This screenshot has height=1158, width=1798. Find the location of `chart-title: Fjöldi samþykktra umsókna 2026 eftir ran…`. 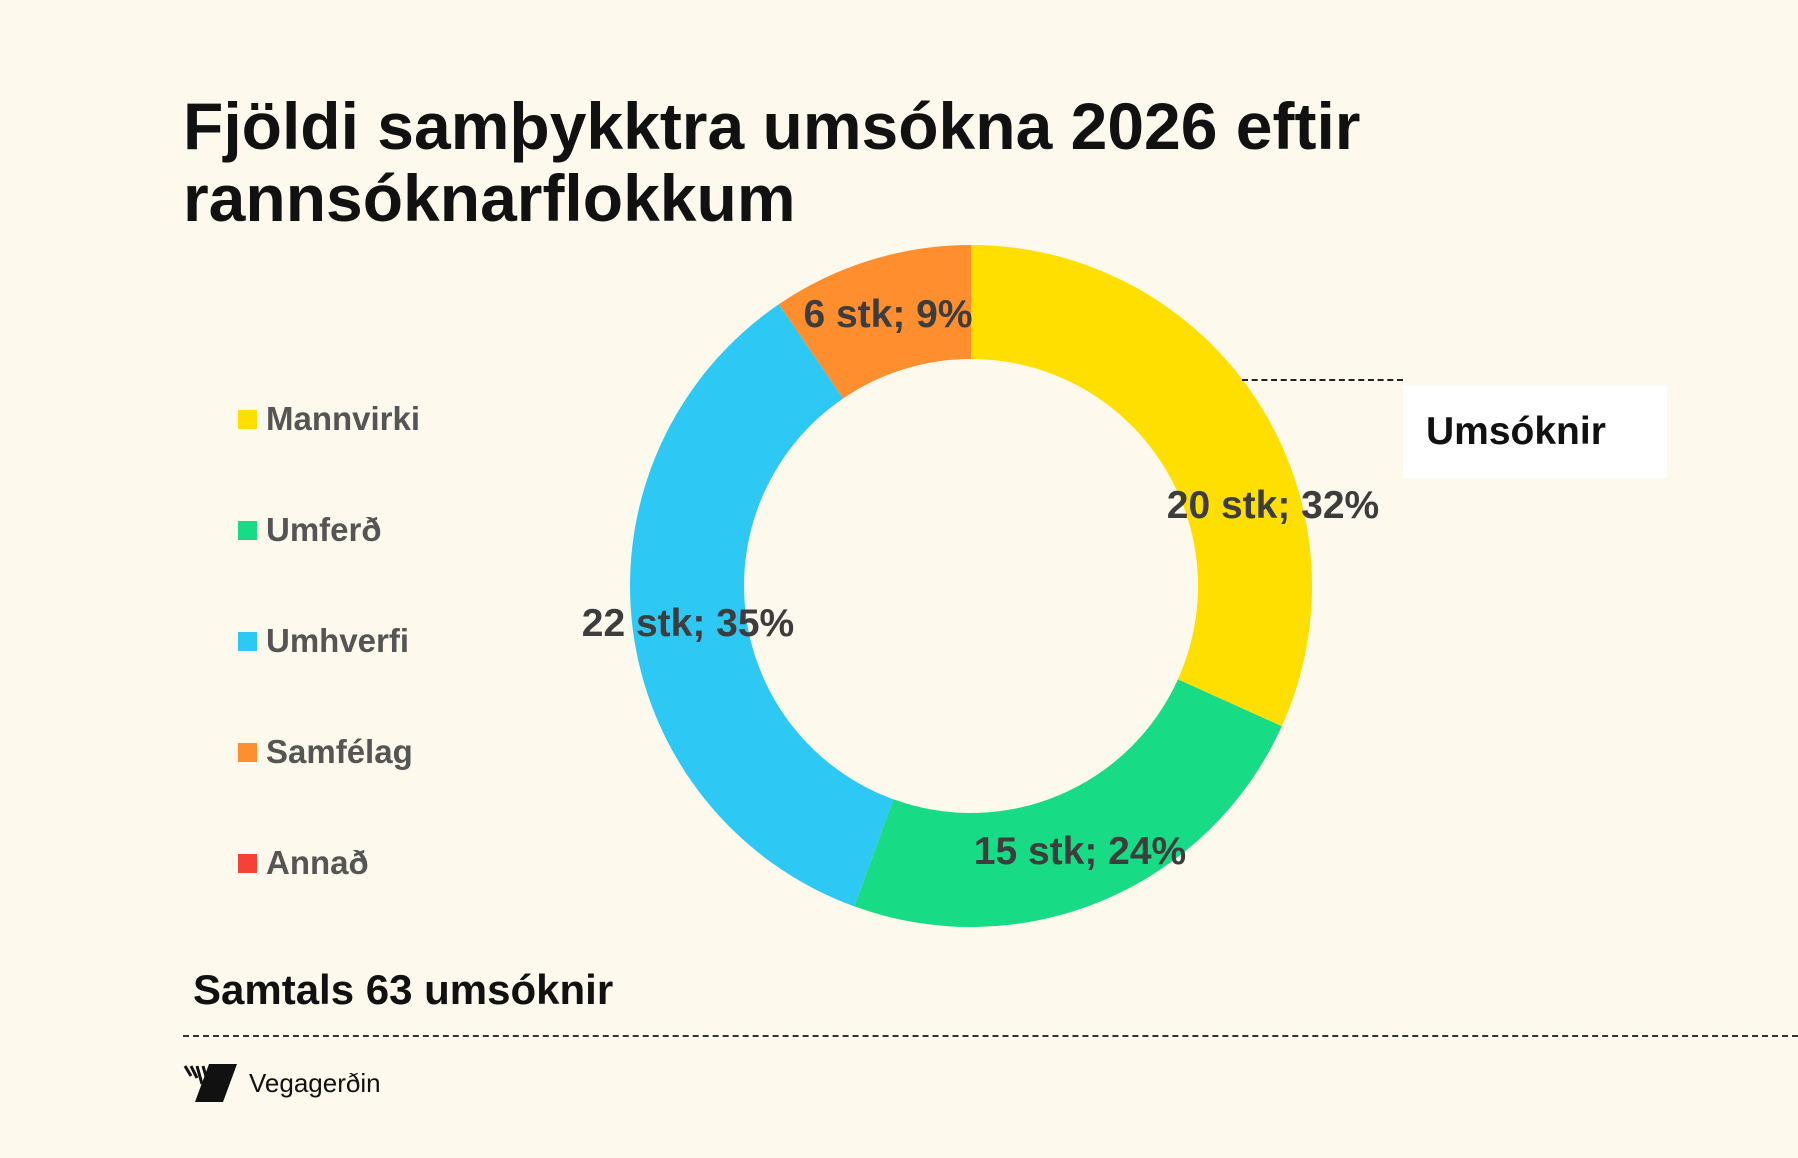

chart-title: Fjöldi samþykktra umsókna 2026 eftir ran… is located at coordinates (772, 162).